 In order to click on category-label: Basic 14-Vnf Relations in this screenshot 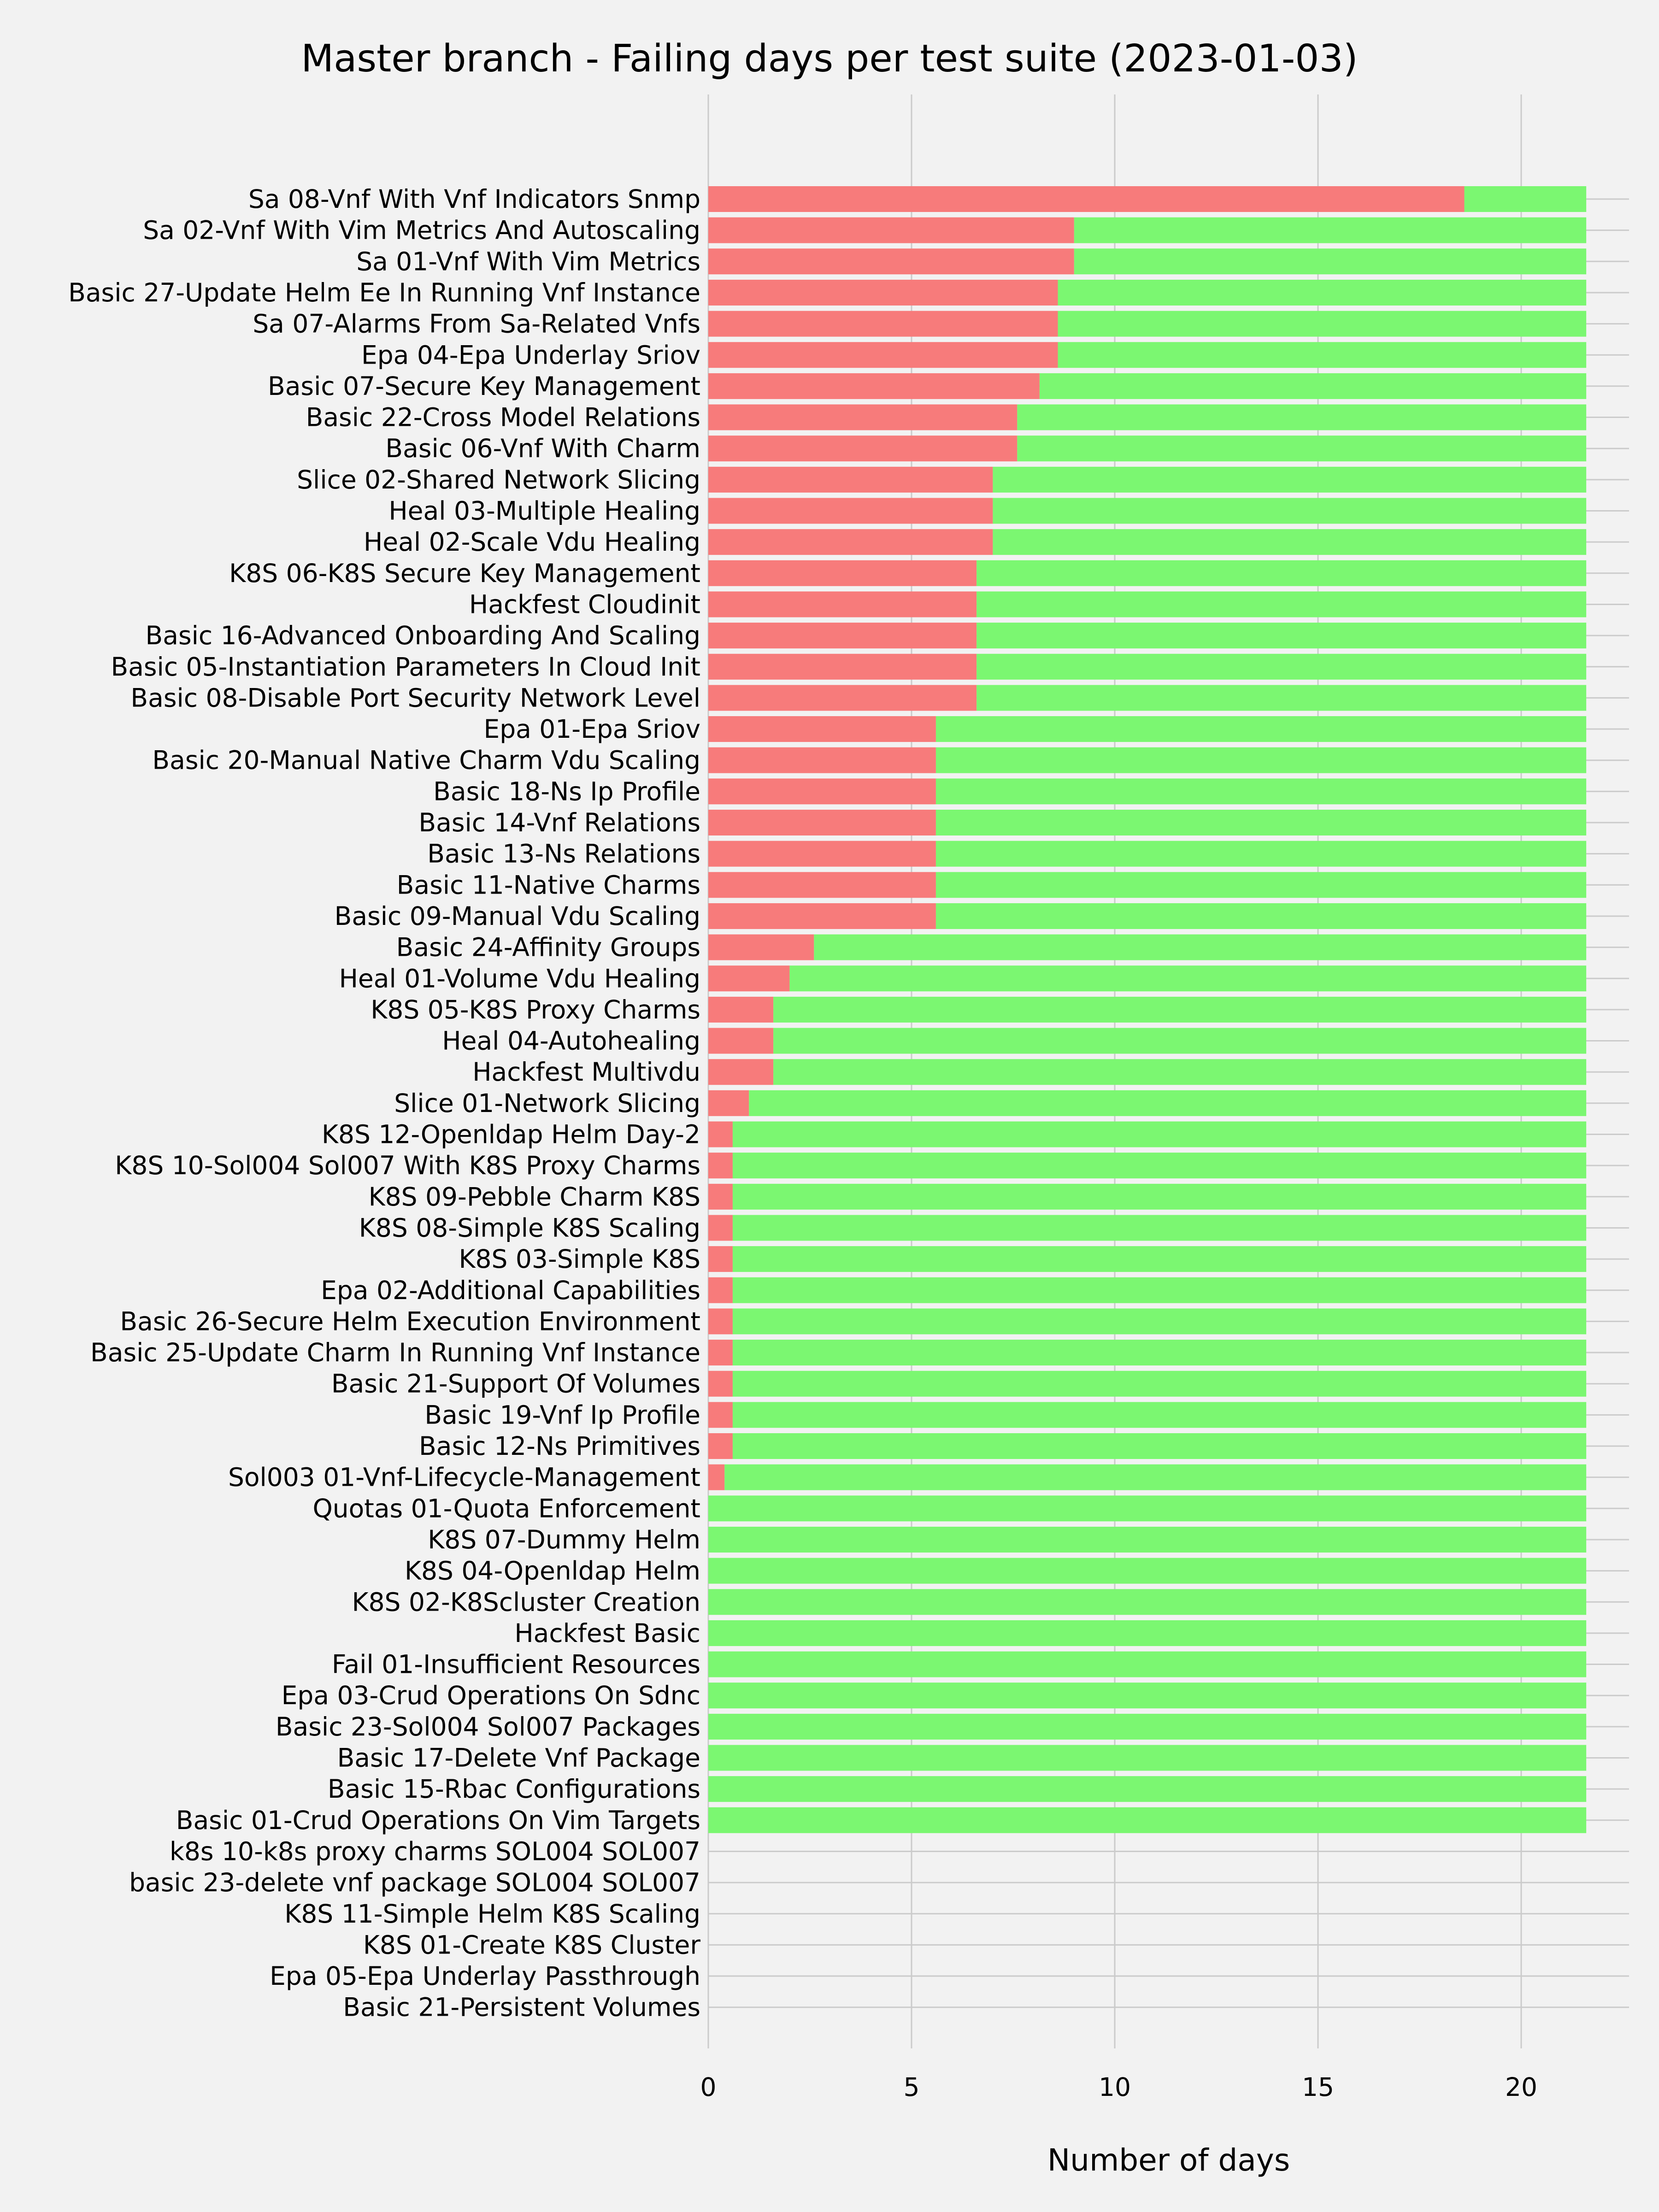, I will do `click(559, 822)`.